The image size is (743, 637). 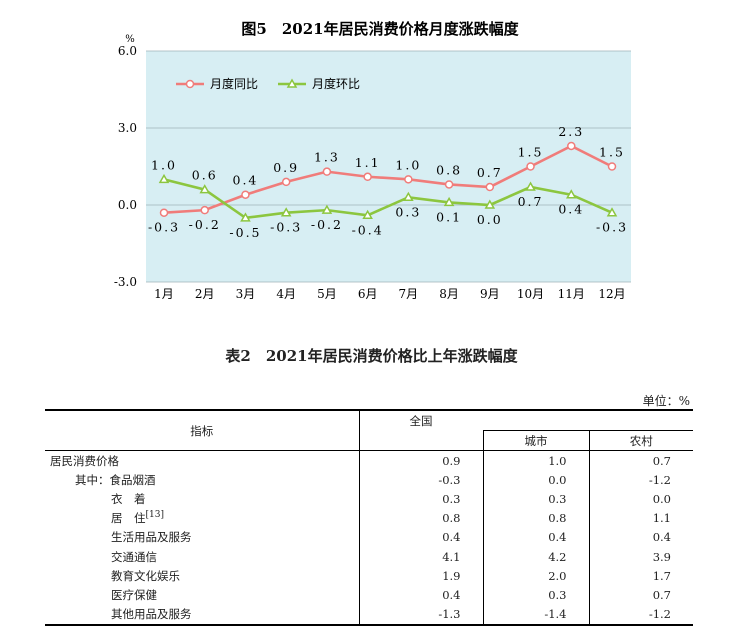 I want to click on header-national: 全国, so click(x=526, y=420).